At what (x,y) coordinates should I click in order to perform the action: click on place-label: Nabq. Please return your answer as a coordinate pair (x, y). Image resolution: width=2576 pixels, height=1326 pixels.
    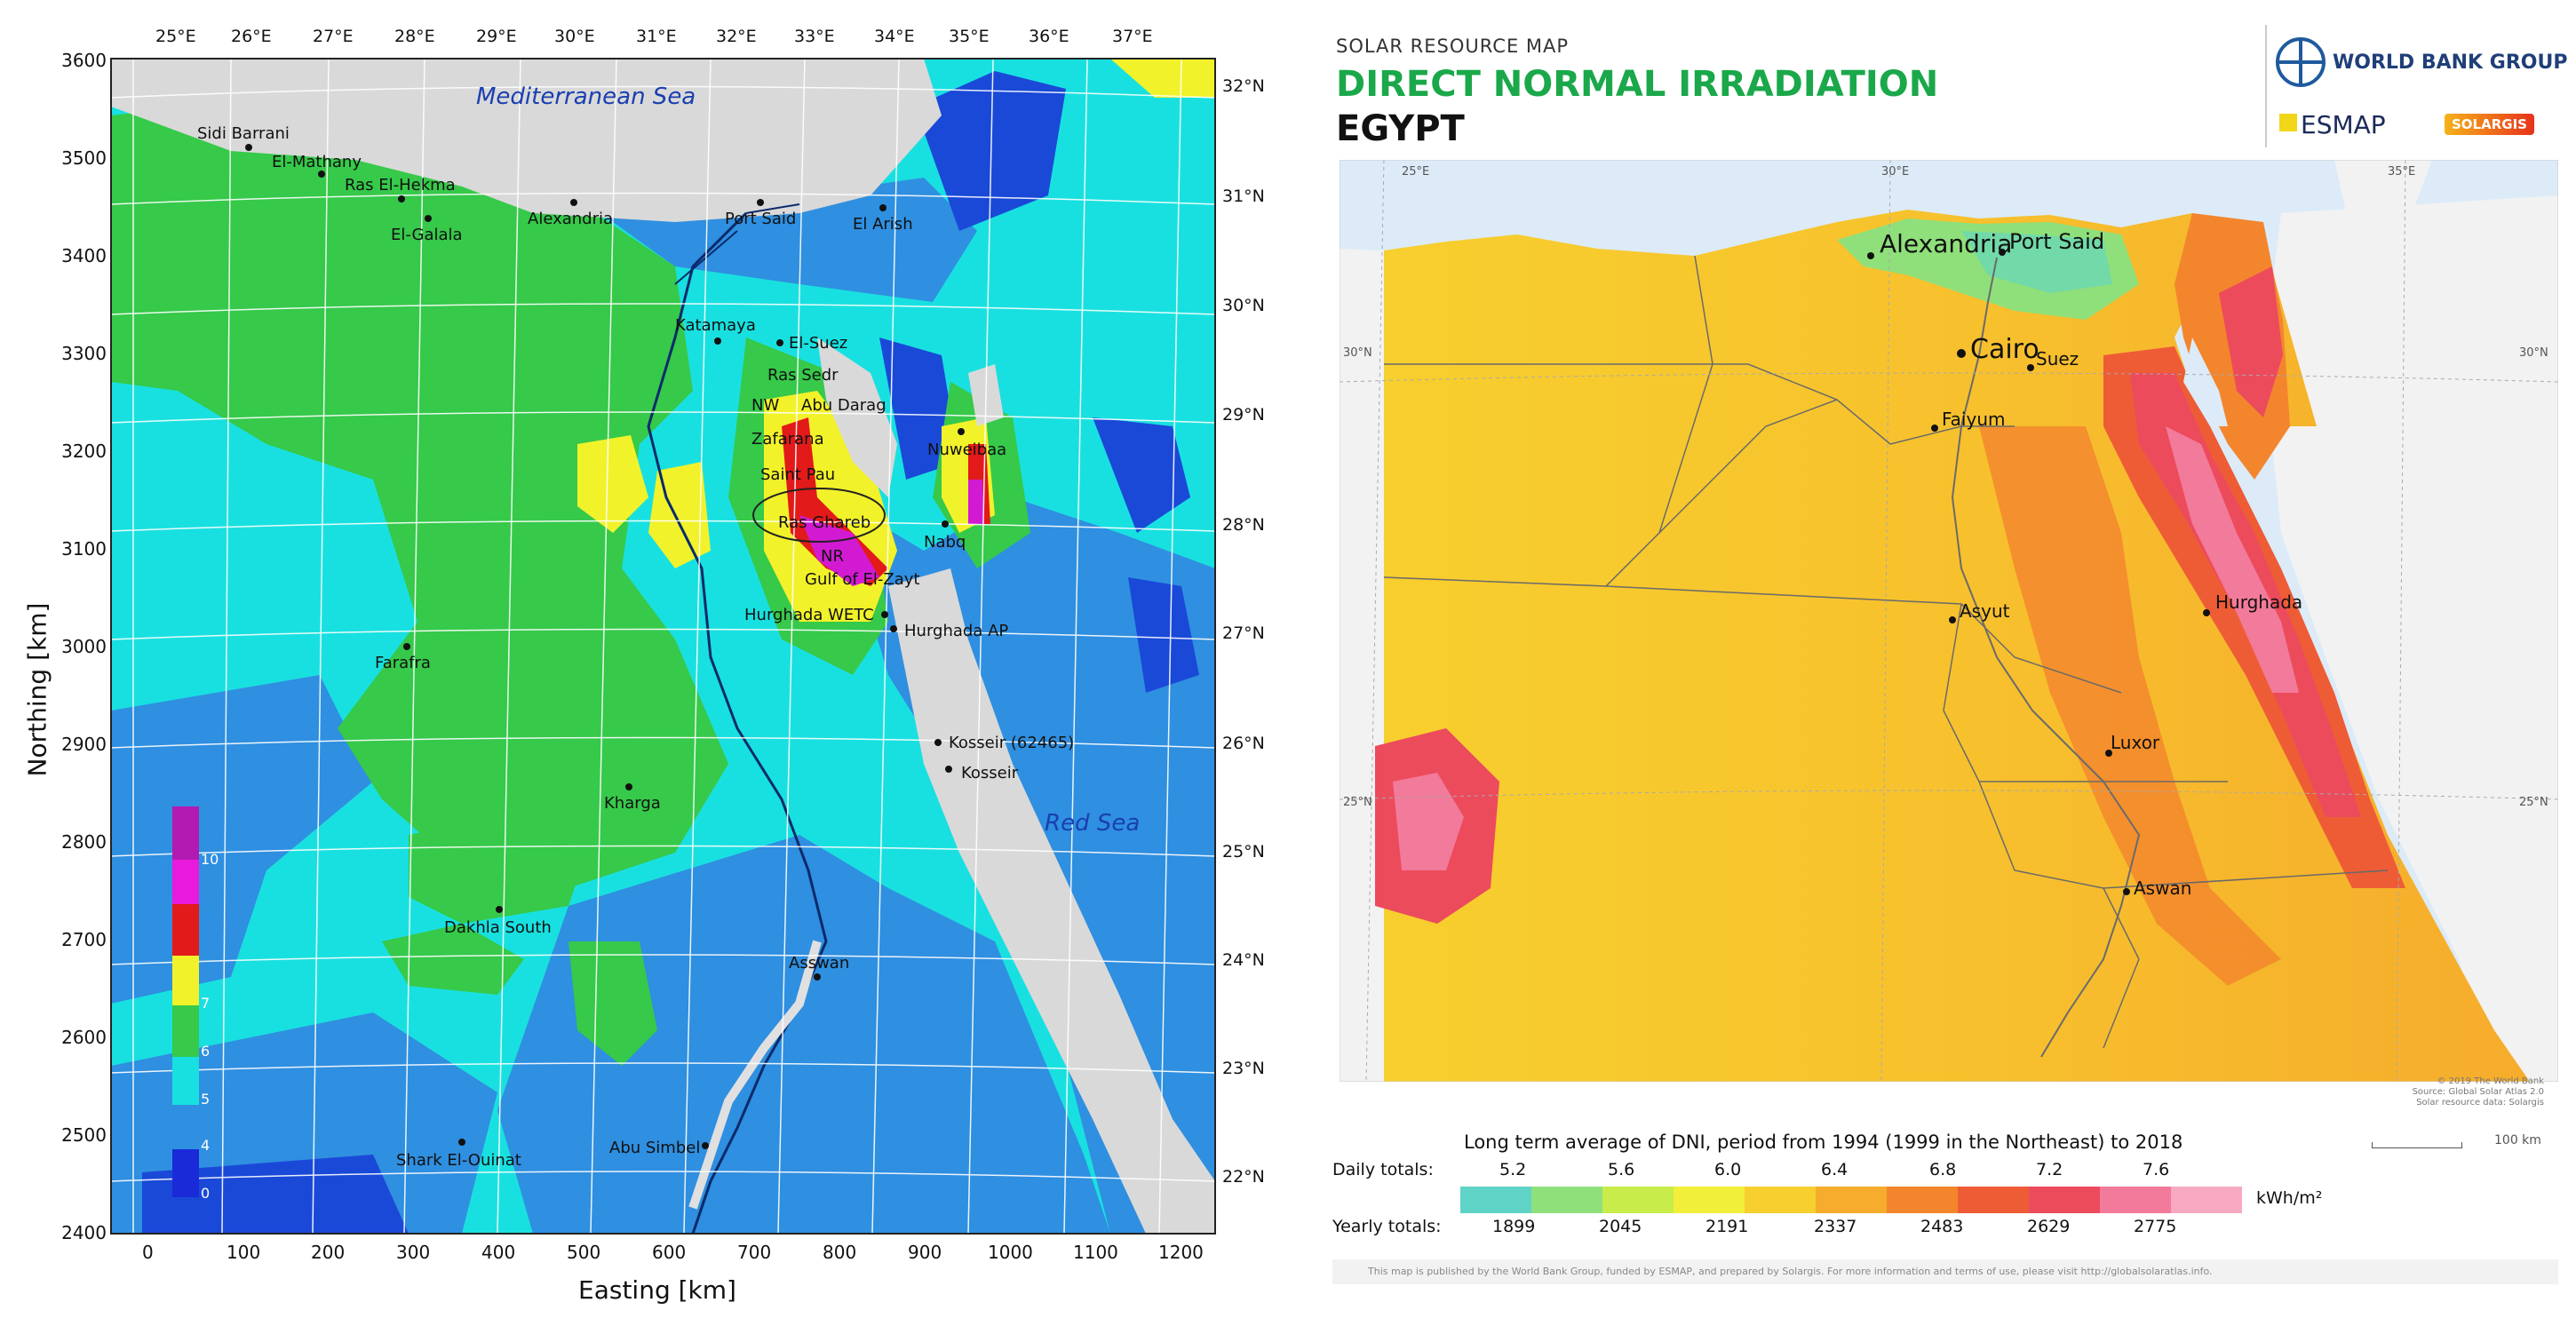
    Looking at the image, I should click on (945, 542).